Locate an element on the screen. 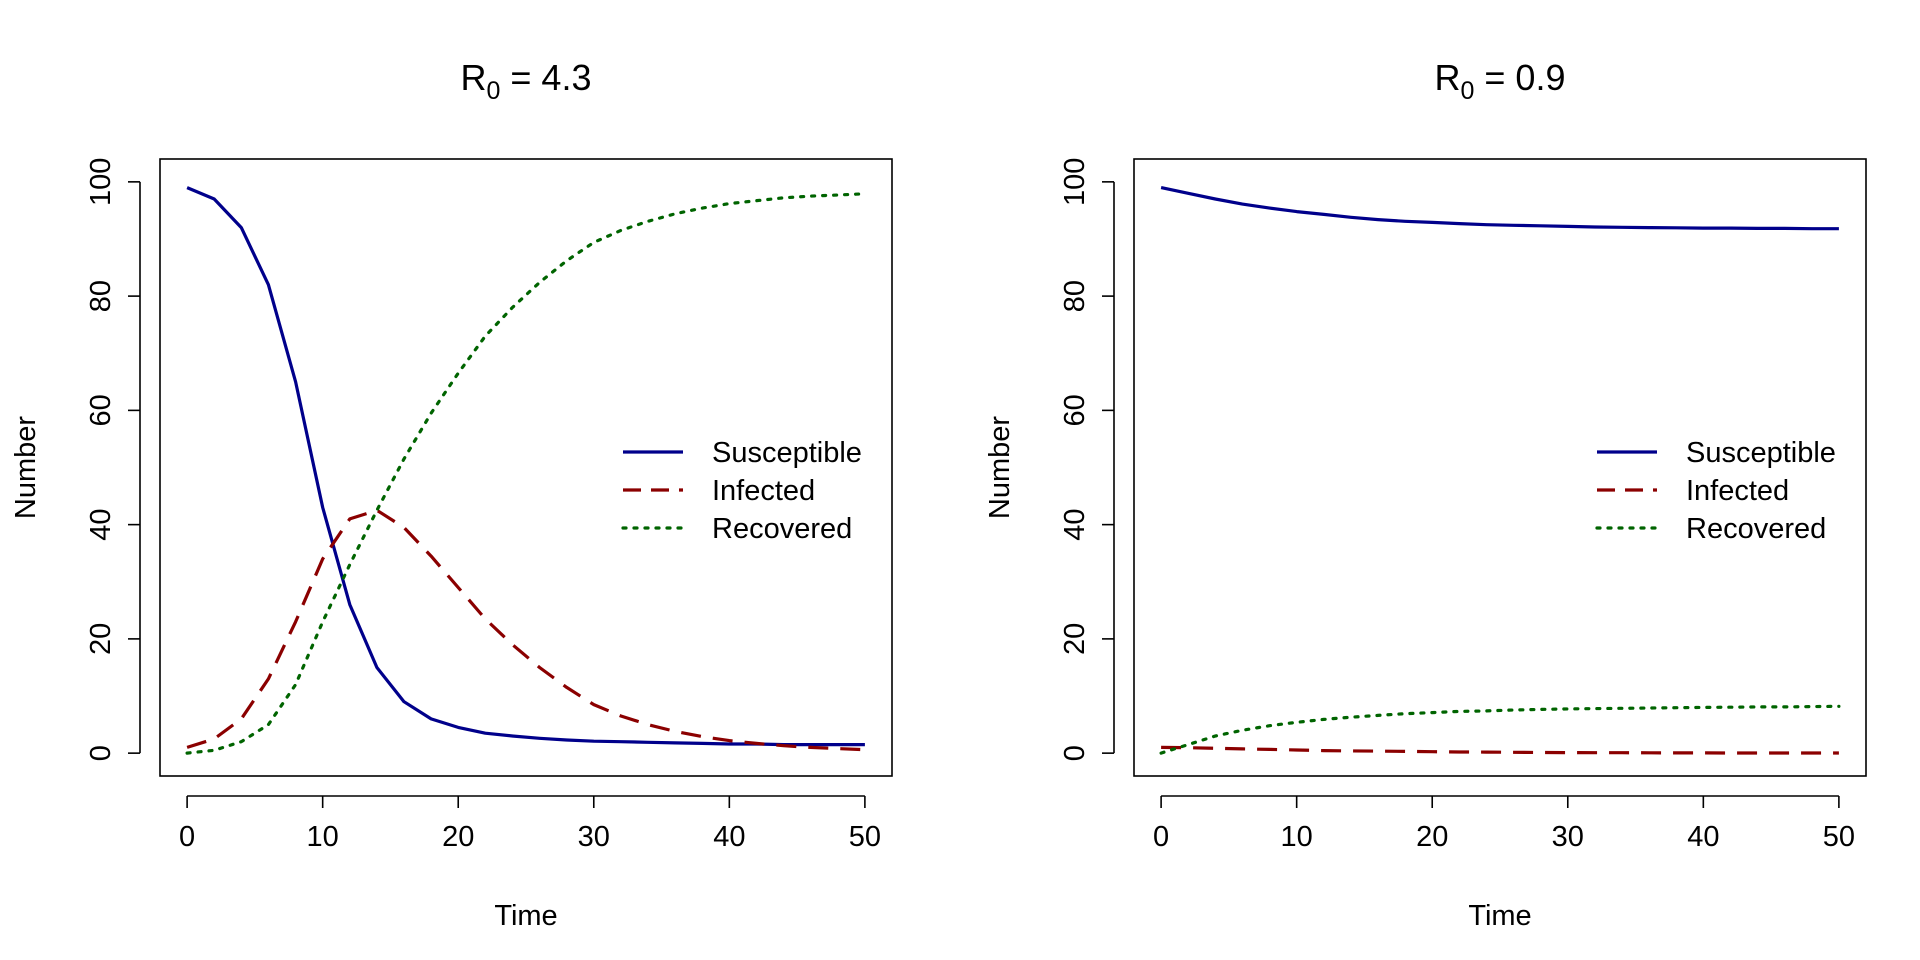 The image size is (1920, 960). chart-title: R0 = 4.3 is located at coordinates (526, 81).